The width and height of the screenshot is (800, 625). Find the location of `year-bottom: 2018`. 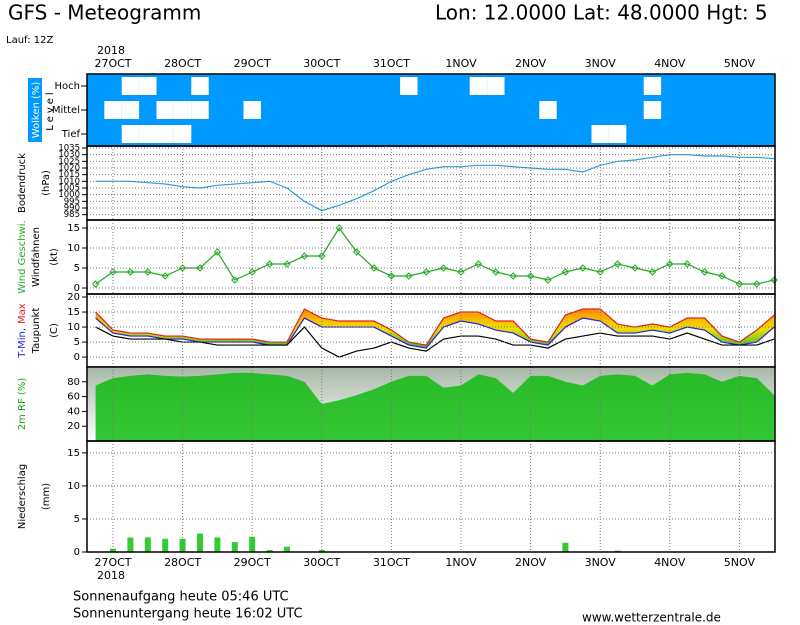

year-bottom: 2018 is located at coordinates (111, 575).